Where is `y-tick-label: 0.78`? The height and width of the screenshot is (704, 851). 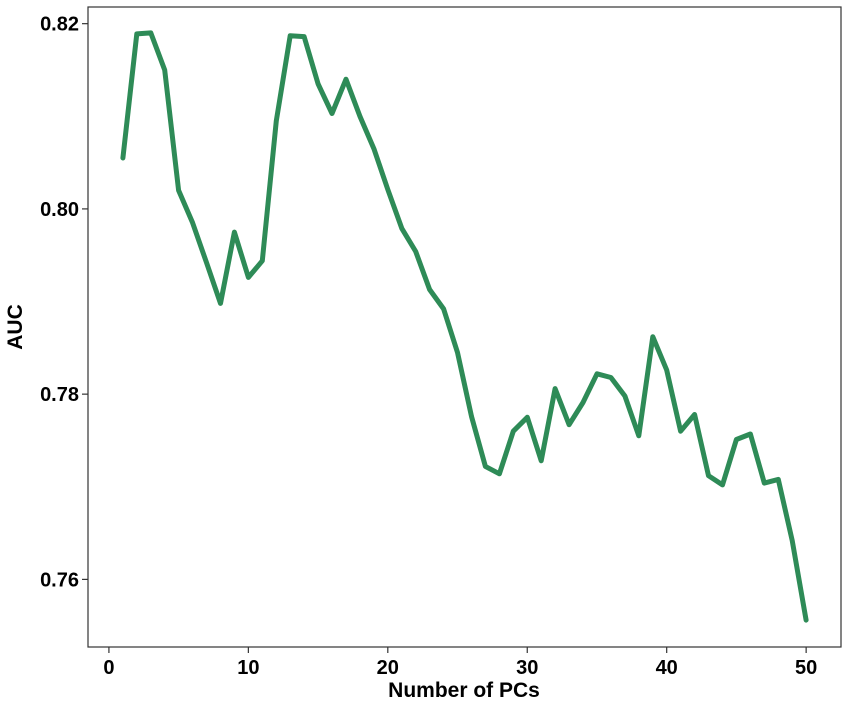
y-tick-label: 0.78 is located at coordinates (59, 395).